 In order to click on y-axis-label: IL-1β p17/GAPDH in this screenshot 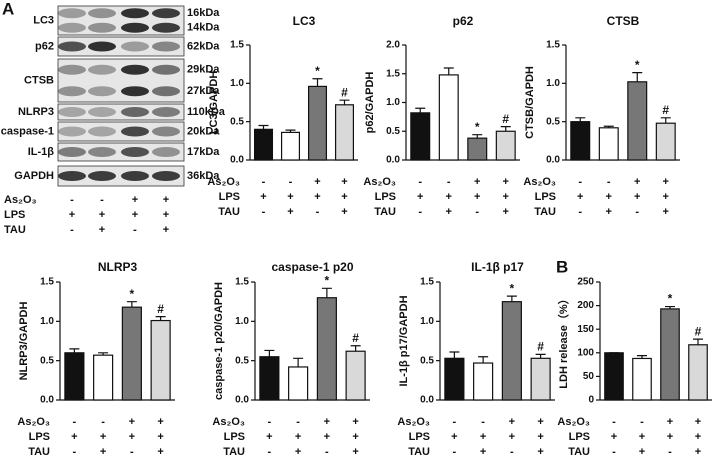, I will do `click(404, 340)`.